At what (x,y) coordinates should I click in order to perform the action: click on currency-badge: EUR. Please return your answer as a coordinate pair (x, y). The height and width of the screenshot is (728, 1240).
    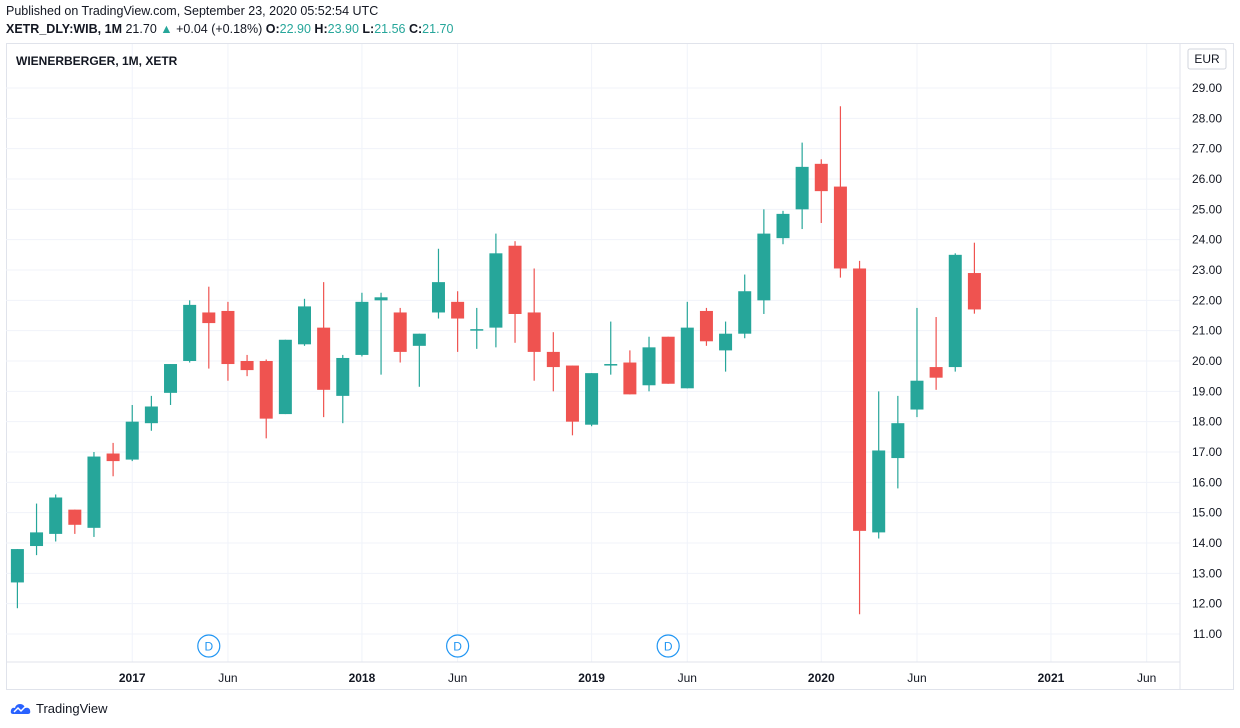
    Looking at the image, I should click on (1207, 59).